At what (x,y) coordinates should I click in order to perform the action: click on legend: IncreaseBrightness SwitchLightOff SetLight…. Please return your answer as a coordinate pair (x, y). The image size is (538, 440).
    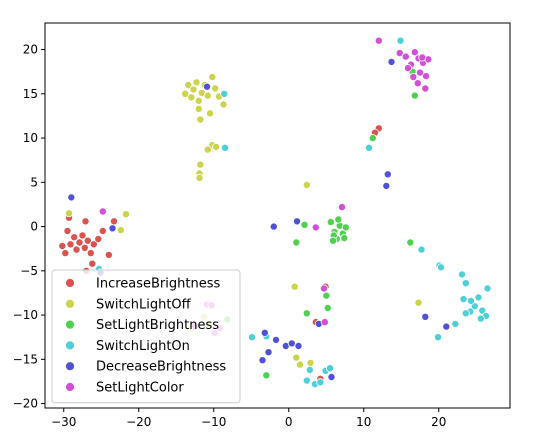
    Looking at the image, I should click on (146, 336).